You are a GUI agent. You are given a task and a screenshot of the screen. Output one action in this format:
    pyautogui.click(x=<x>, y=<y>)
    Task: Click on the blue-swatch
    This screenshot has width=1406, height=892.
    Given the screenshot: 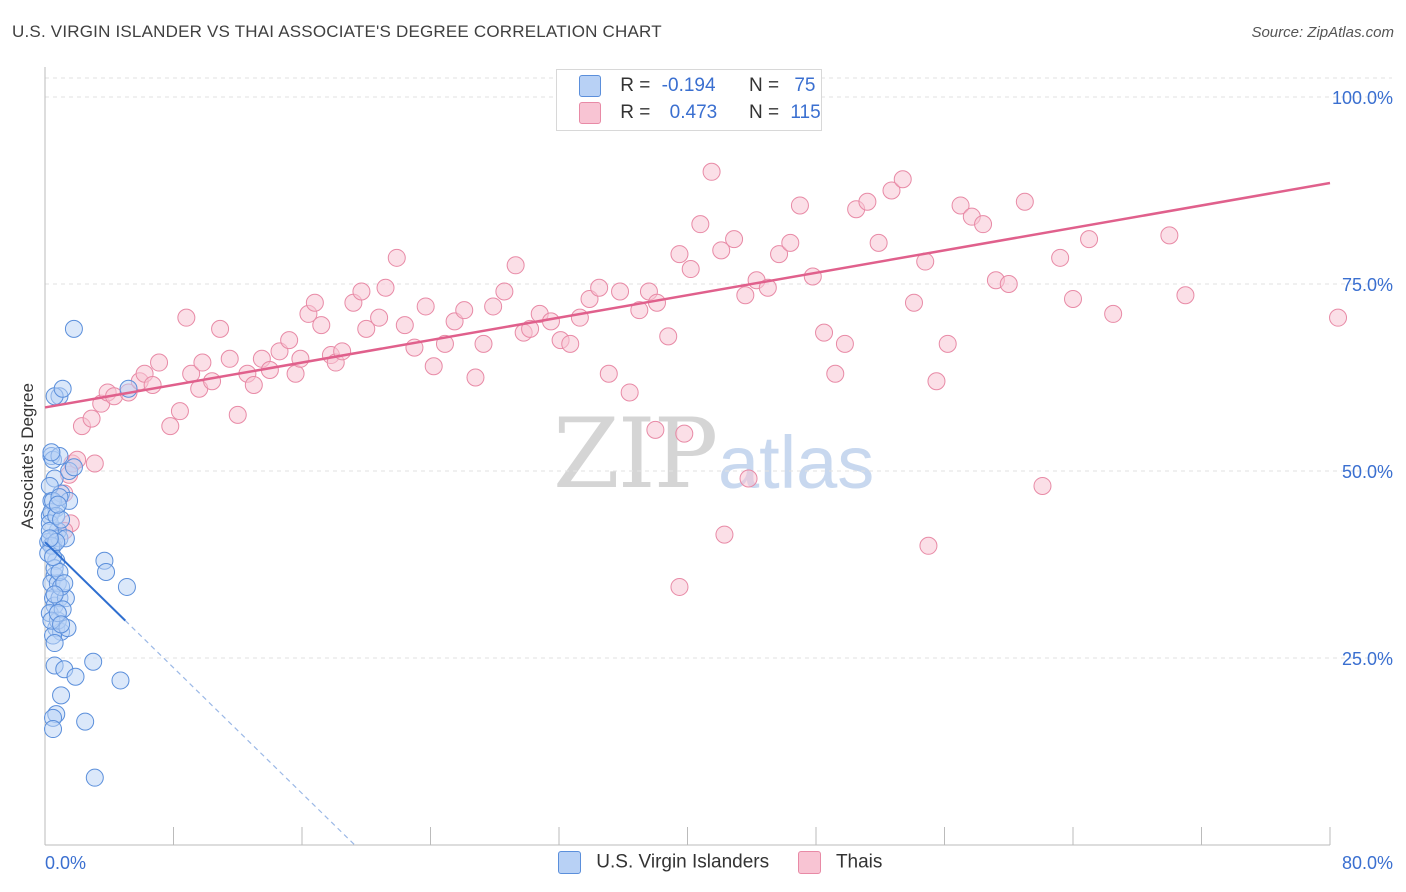 What is the action you would take?
    pyautogui.click(x=590, y=86)
    